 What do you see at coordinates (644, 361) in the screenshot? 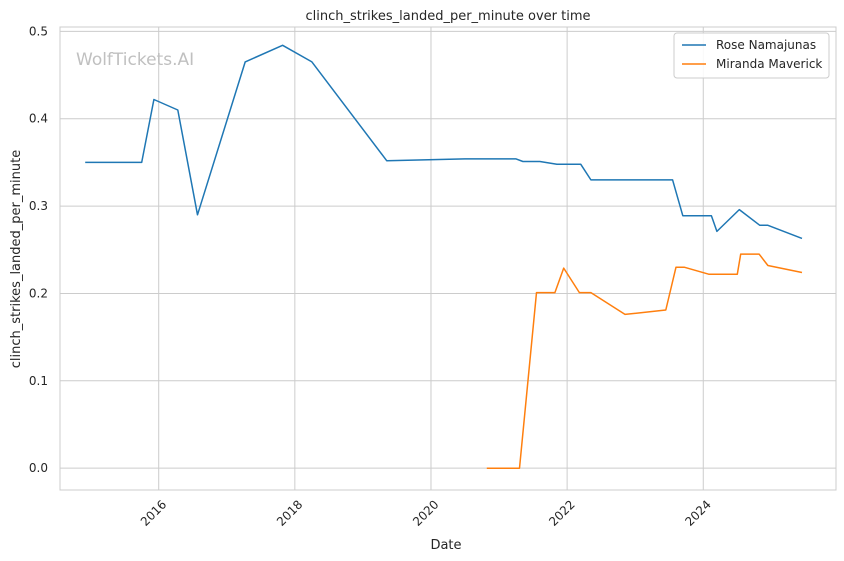
I see `series-line-miranda-maverick` at bounding box center [644, 361].